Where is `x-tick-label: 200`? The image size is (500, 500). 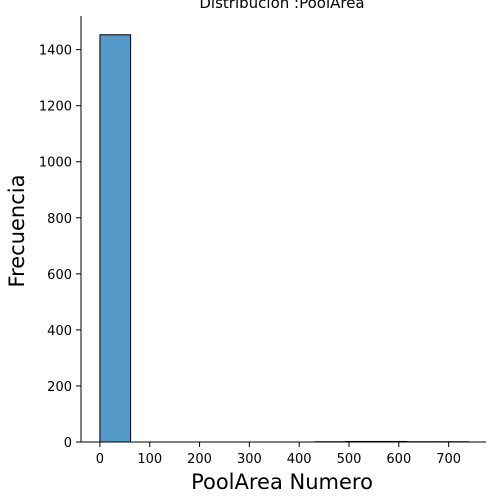 x-tick-label: 200 is located at coordinates (199, 459).